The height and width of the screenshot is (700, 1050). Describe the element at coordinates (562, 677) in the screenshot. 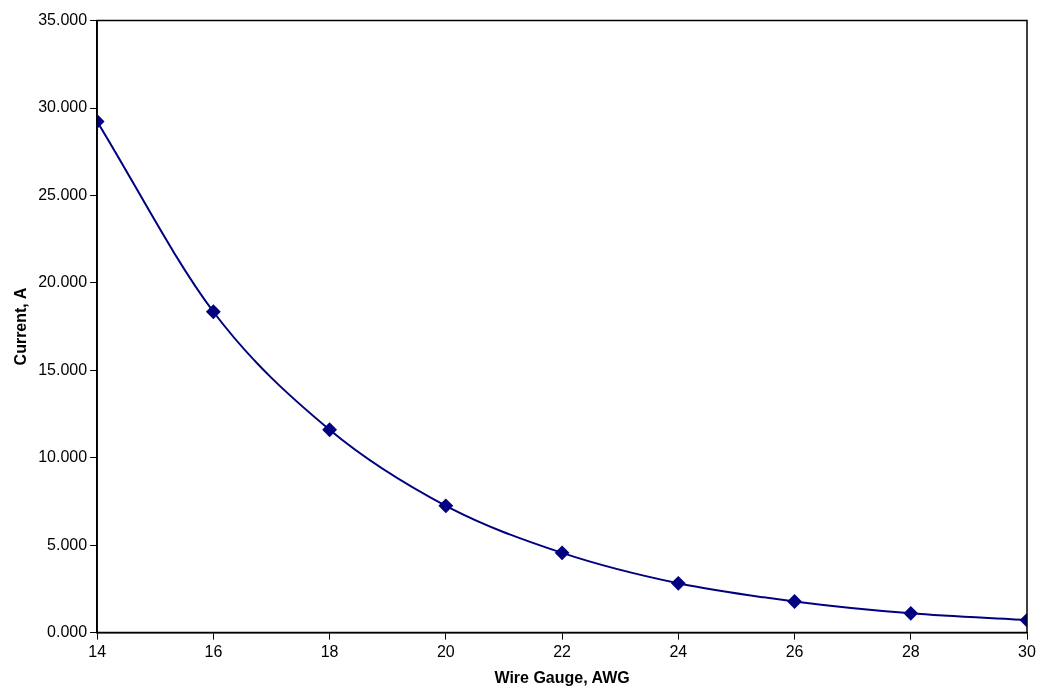

I see `x-axis-title: Wire Gauge, AWG` at that location.